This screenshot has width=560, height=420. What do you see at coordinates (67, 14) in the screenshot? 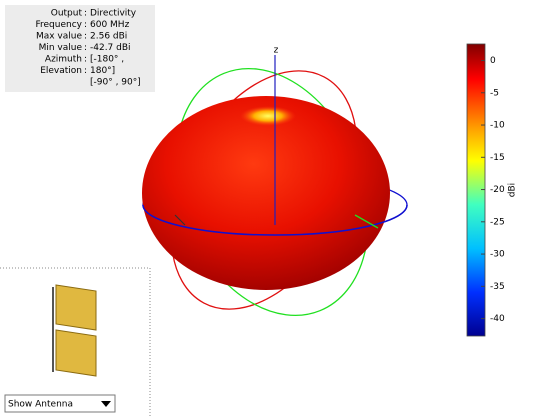
I see `info-label: Output` at bounding box center [67, 14].